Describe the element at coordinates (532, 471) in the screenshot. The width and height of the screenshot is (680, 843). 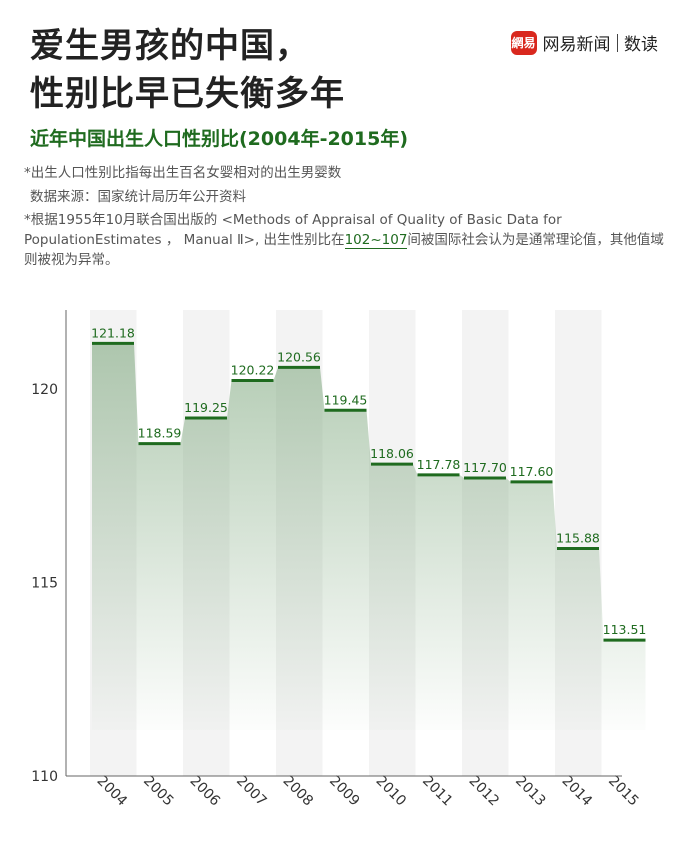
I see `value-label-2013: 117.60` at that location.